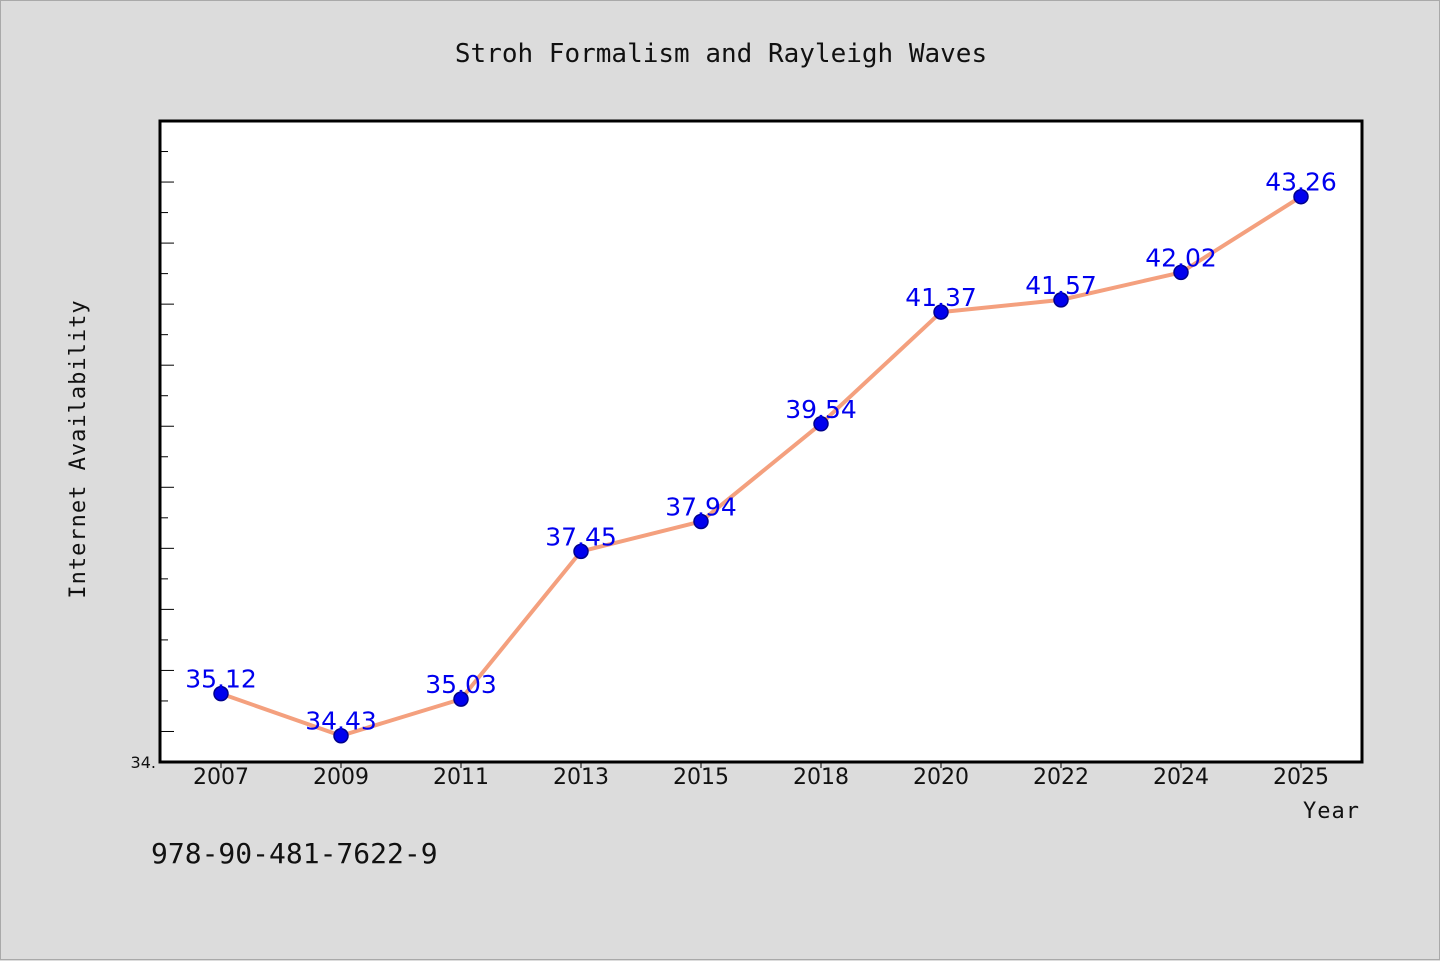 This screenshot has width=1440, height=961. What do you see at coordinates (221, 679) in the screenshot?
I see `data-label: 35.12` at bounding box center [221, 679].